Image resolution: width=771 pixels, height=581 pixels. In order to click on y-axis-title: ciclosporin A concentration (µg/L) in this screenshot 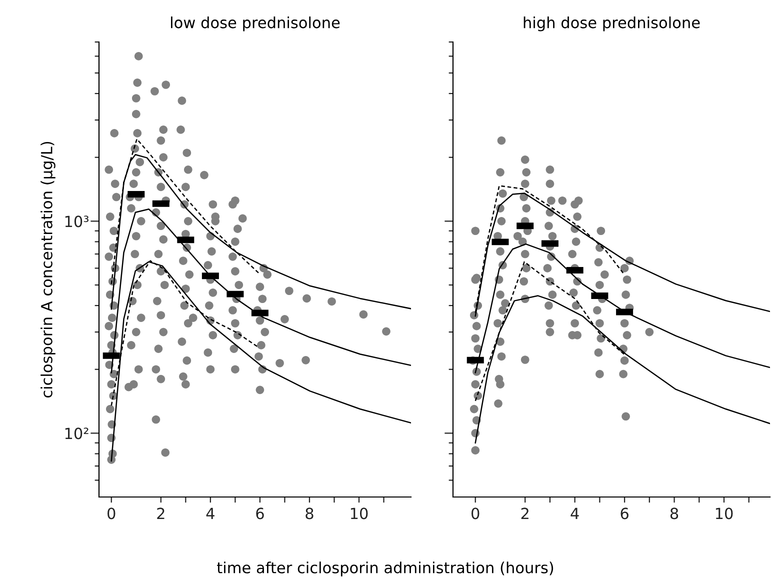, I will do `click(48, 270)`.